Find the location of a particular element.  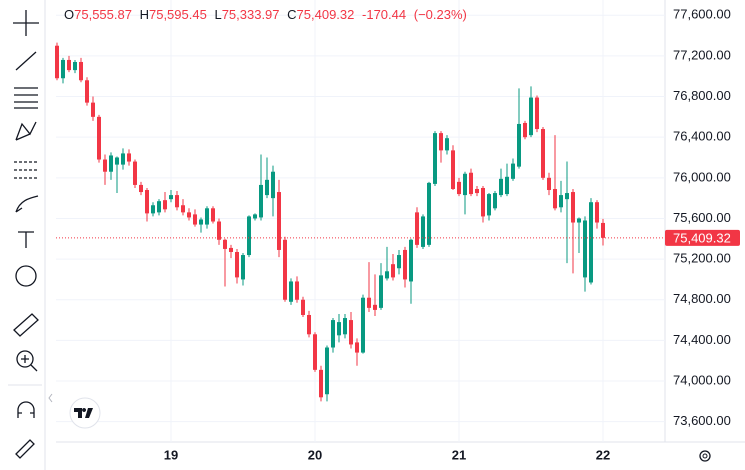

ruler-tool is located at coordinates (26, 325).